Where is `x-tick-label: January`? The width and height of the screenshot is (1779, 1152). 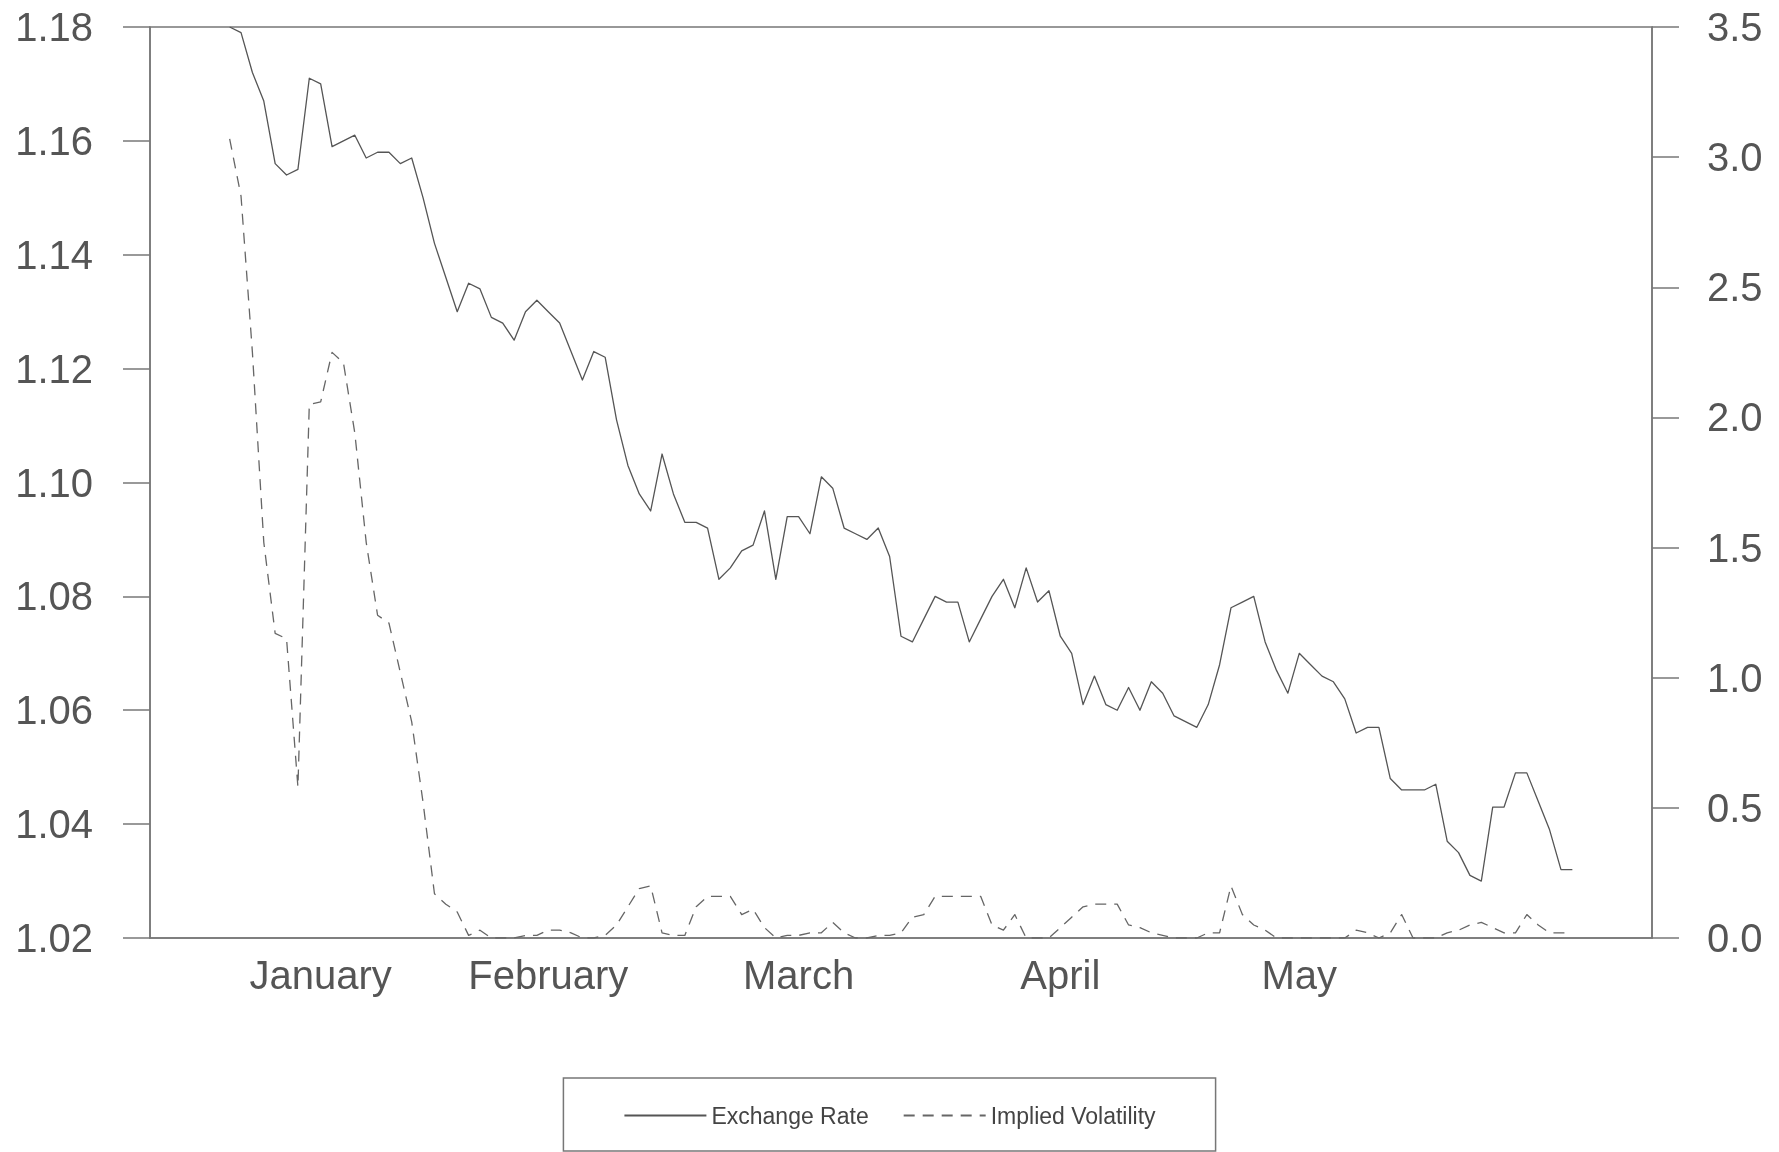 x-tick-label: January is located at coordinates (320, 975).